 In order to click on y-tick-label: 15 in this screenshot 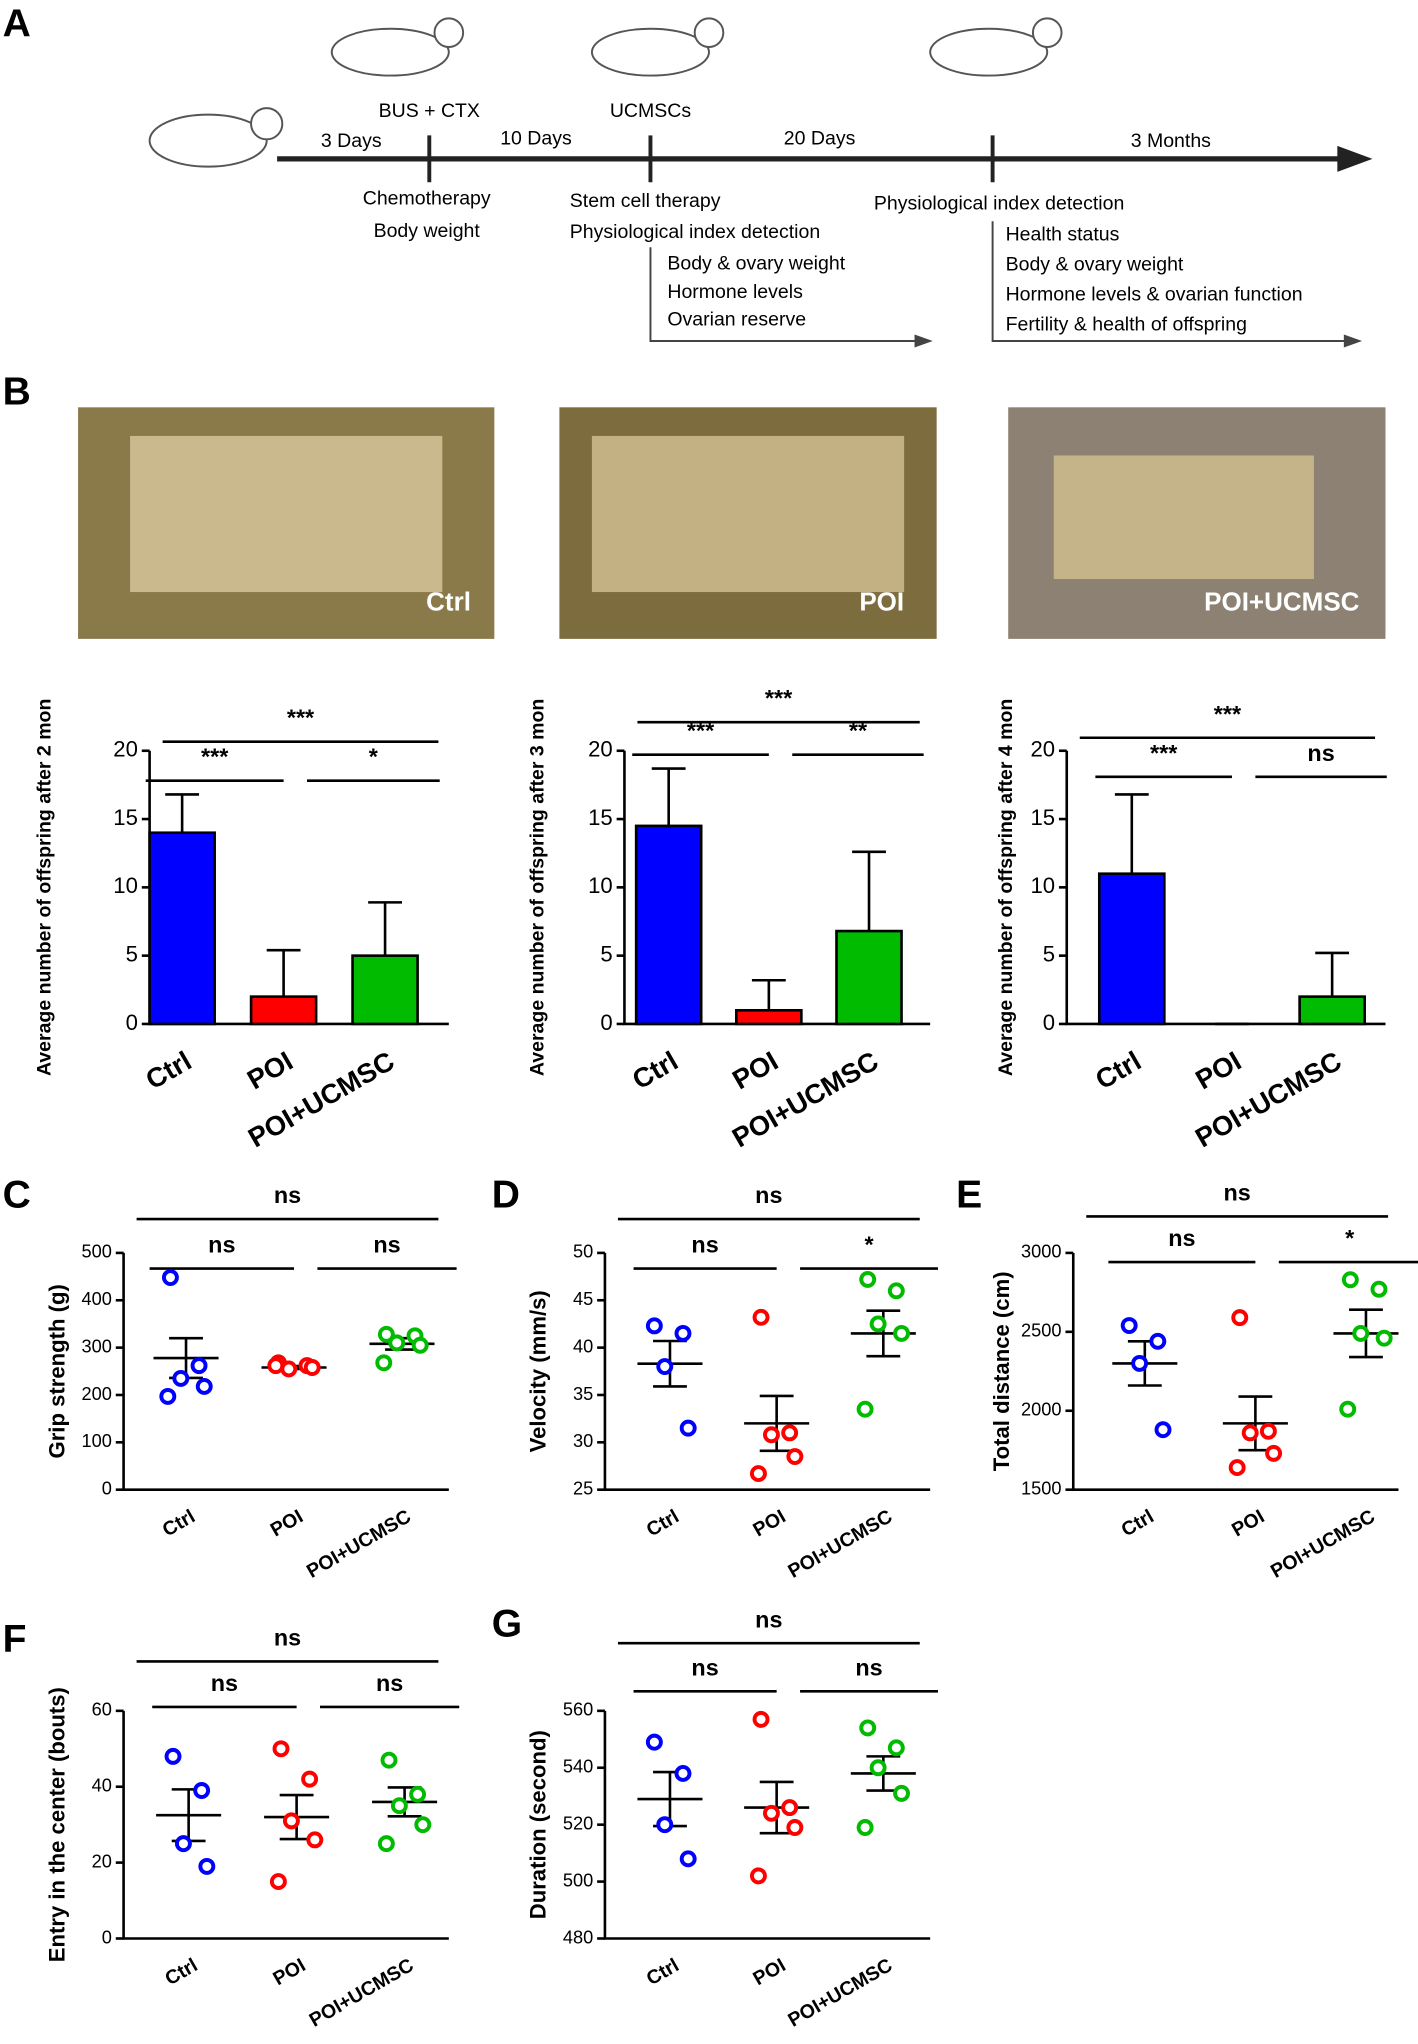, I will do `click(125, 817)`.